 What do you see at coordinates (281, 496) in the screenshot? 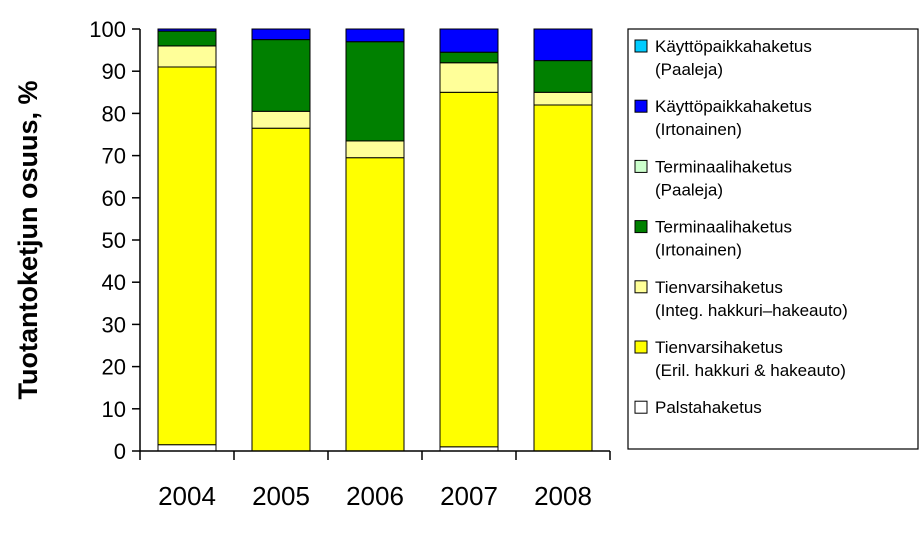
I see `x-tick-label-2005: 2005` at bounding box center [281, 496].